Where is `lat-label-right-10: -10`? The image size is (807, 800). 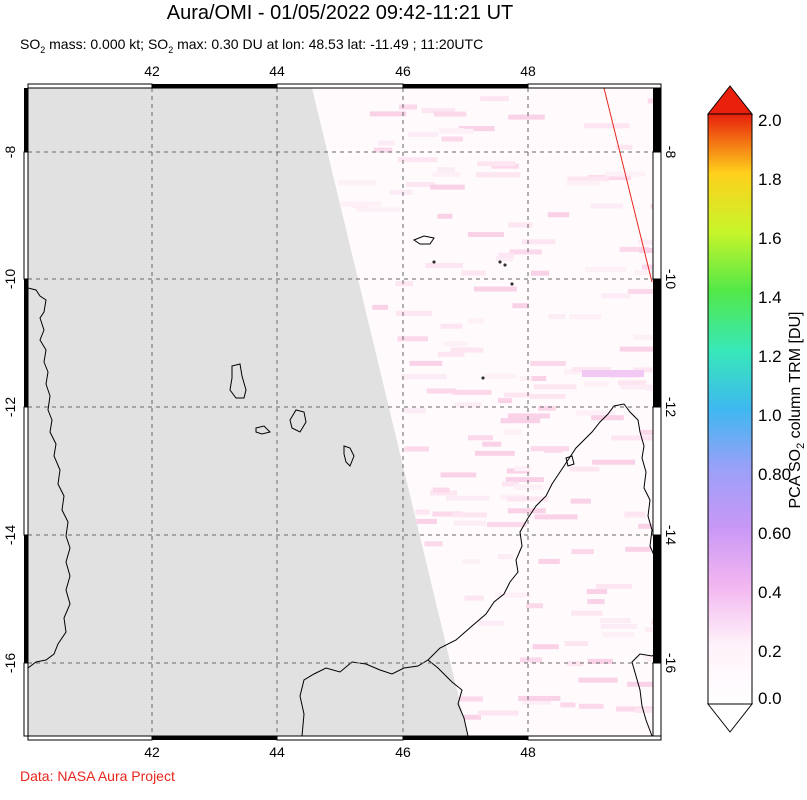 lat-label-right-10: -10 is located at coordinates (671, 279).